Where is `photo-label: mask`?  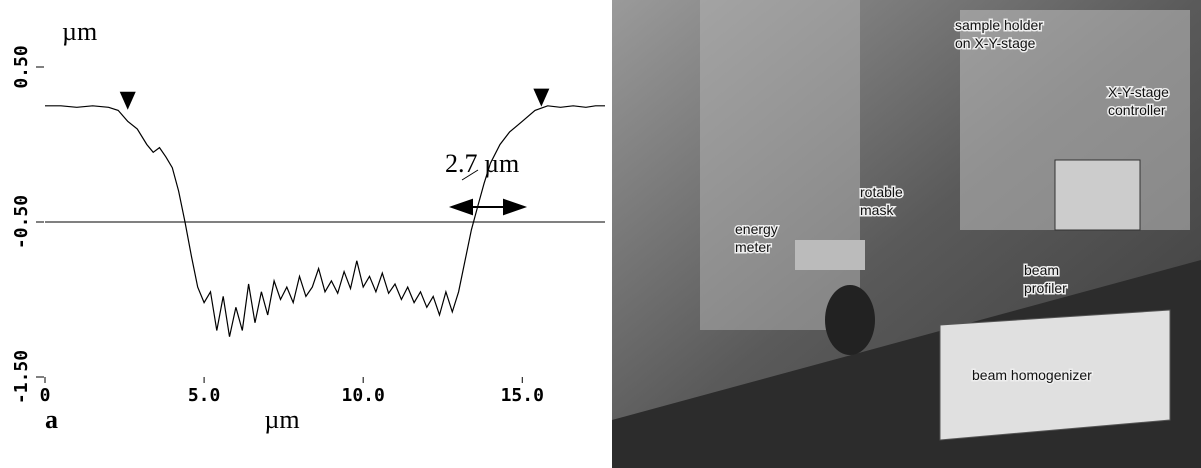
photo-label: mask is located at coordinates (877, 210).